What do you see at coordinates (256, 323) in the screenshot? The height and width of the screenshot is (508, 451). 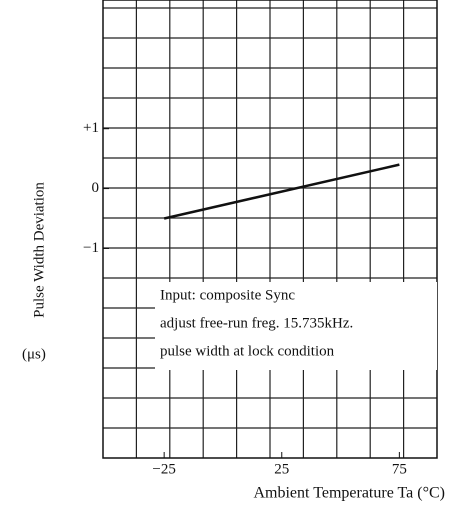 I see `annotation-line: adjust free-run freg. 15.735kHz.` at bounding box center [256, 323].